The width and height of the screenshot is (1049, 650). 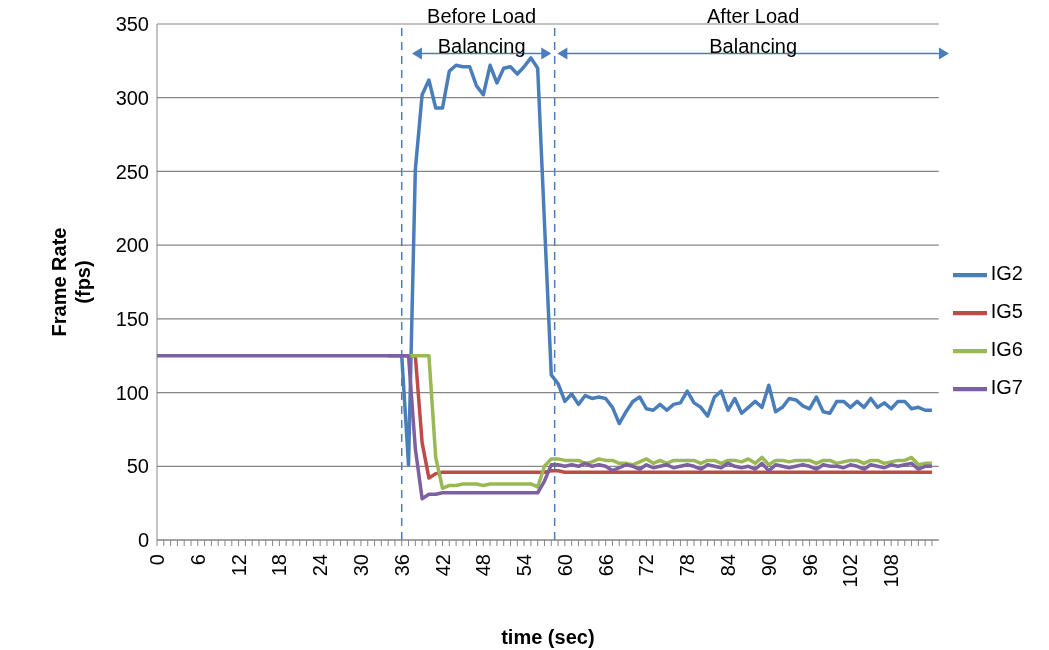 I want to click on x-tick-label: 36, so click(x=401, y=565).